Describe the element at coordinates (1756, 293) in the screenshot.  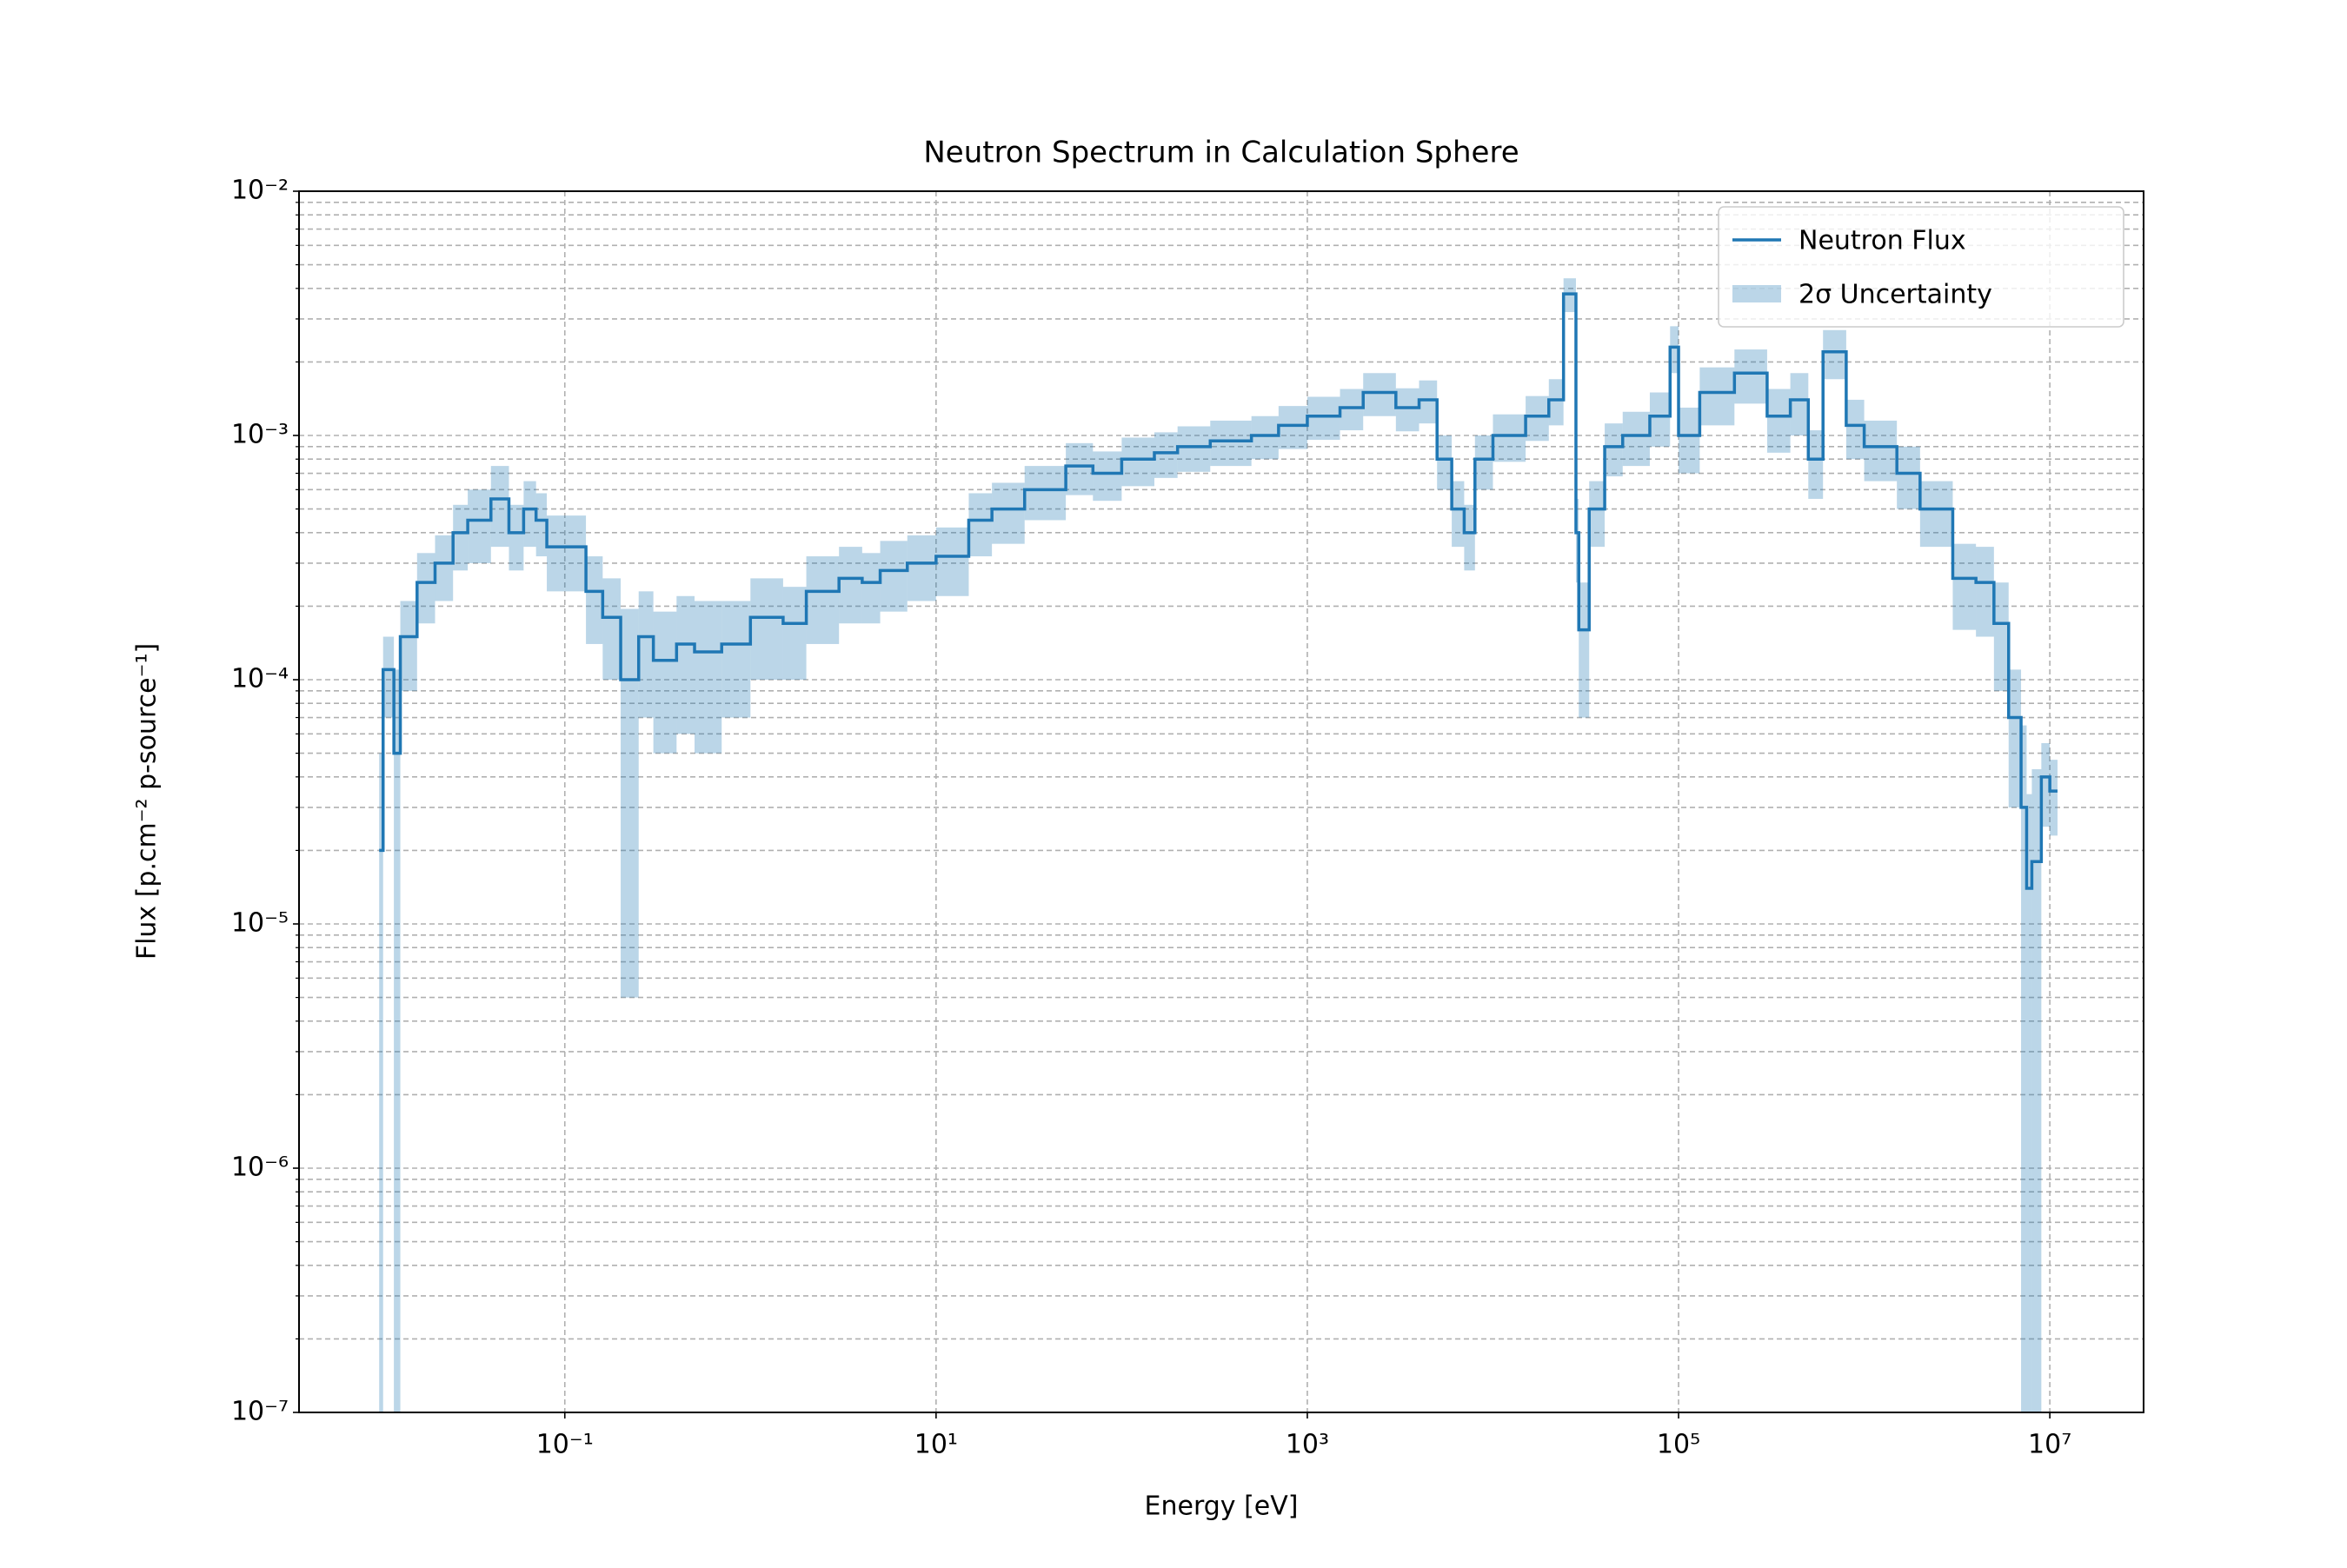
I see `legend-band-swatch` at that location.